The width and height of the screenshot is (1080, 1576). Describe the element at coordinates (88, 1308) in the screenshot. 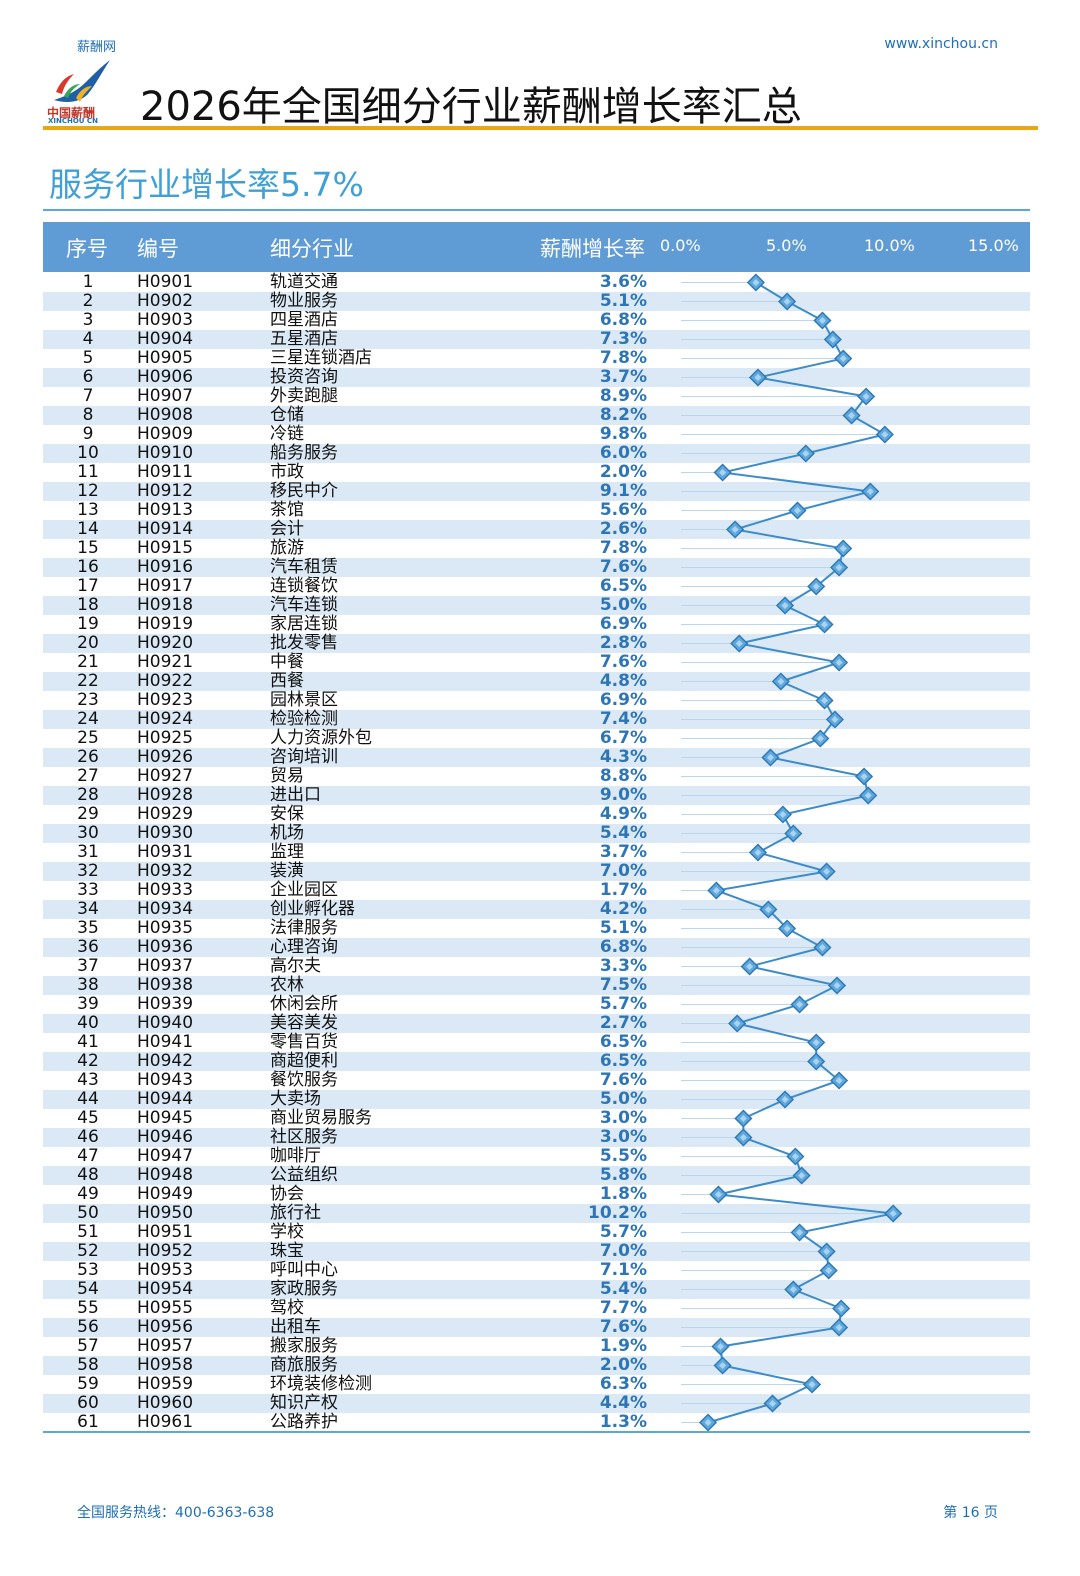

I see `row-number: 55` at that location.